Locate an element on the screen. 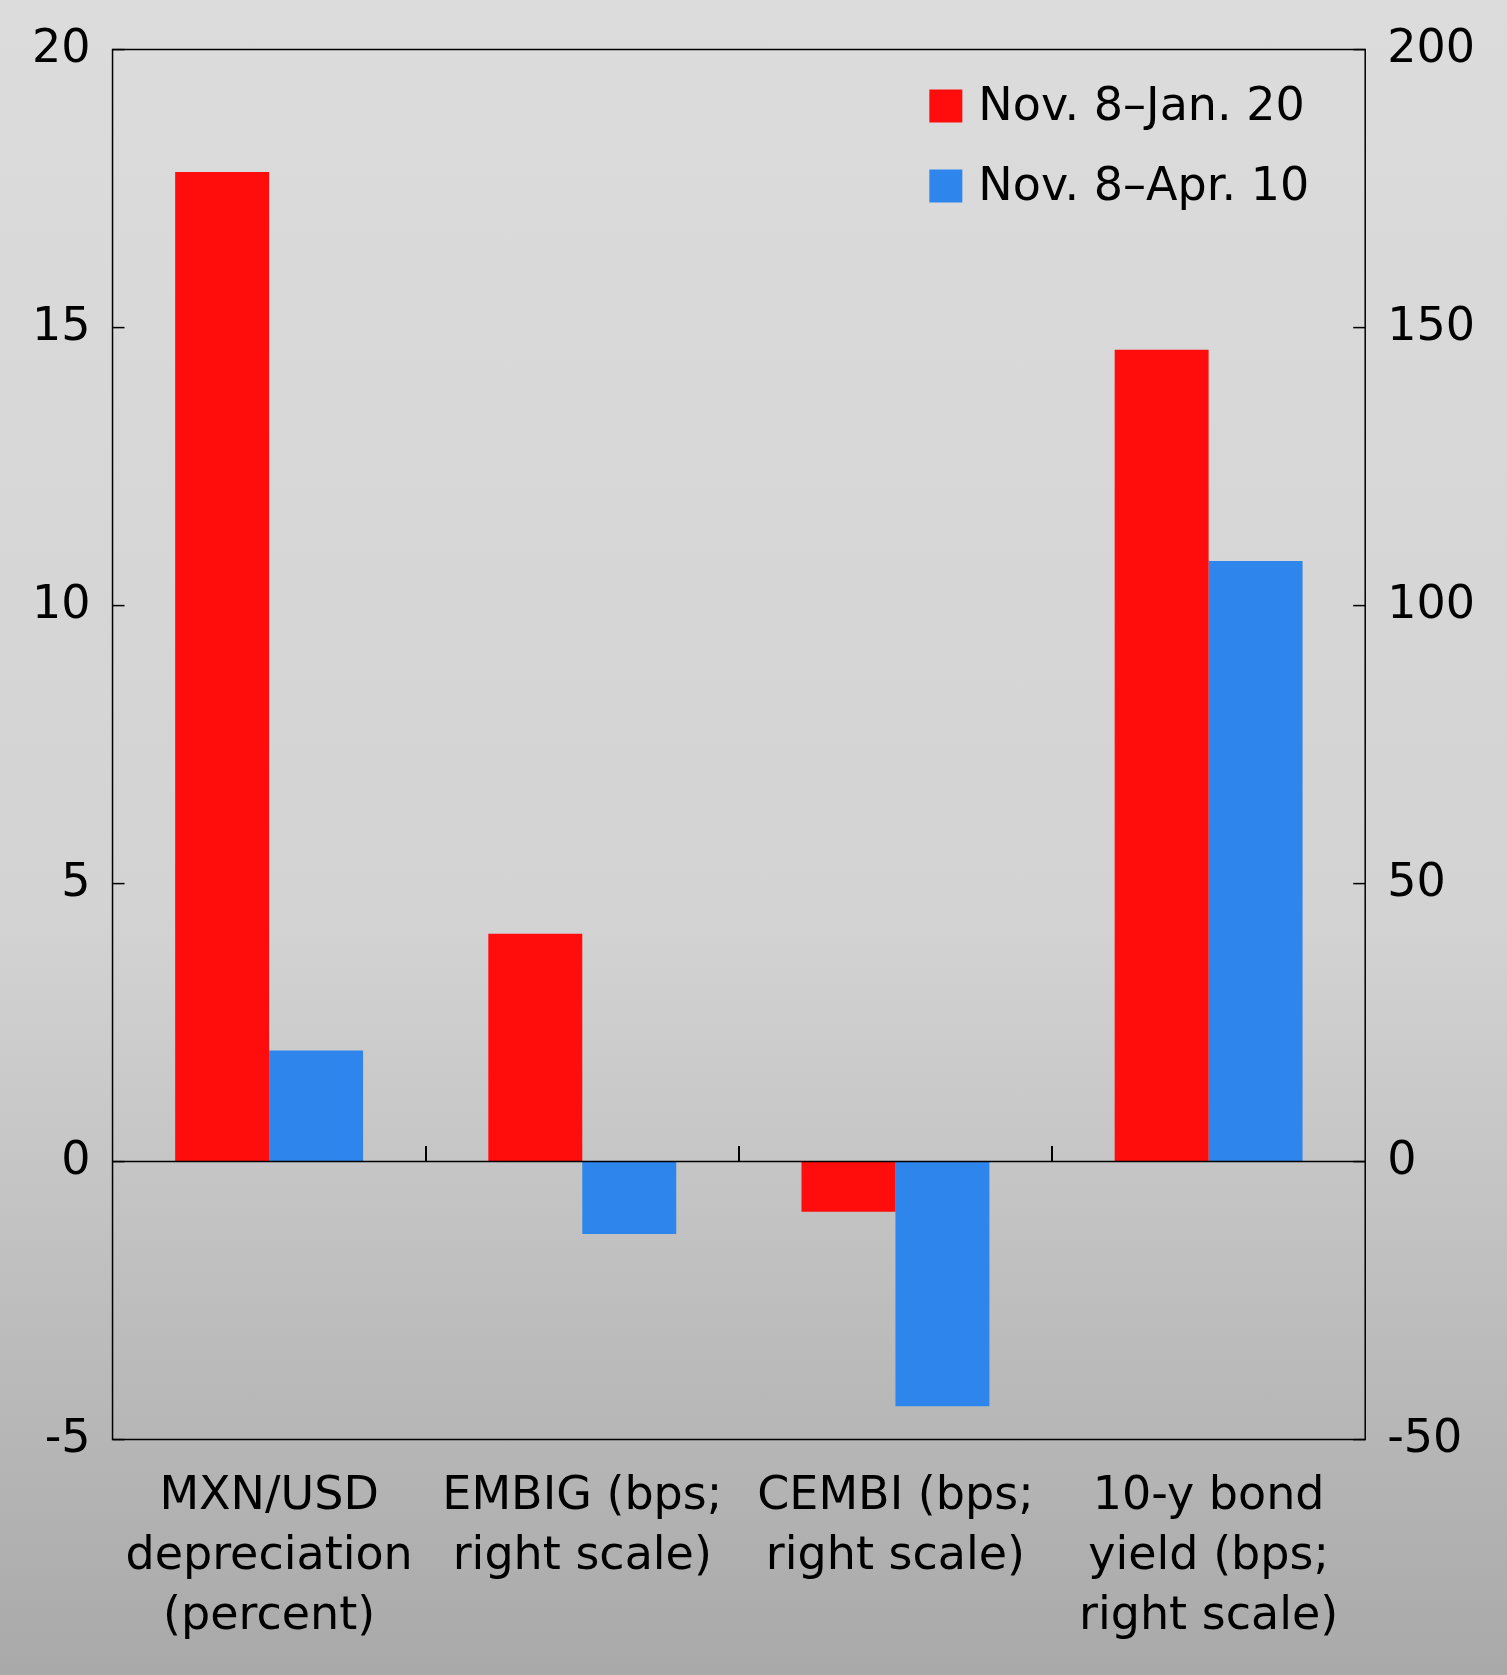  x-tick-label: EMBIG (bps; right scale) is located at coordinates (582, 1523).